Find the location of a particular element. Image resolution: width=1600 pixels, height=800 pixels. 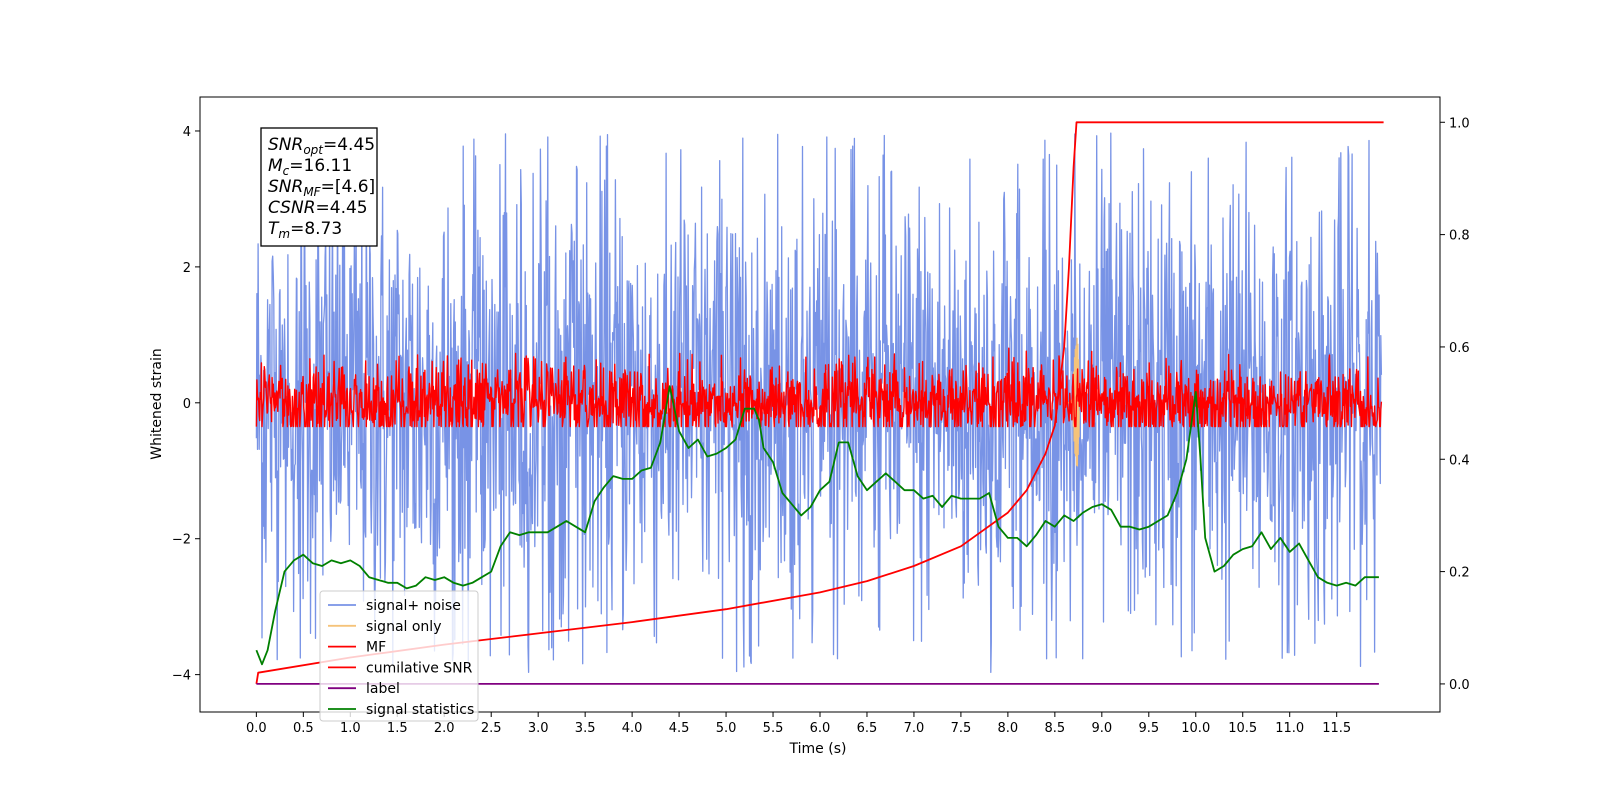

x-tick-label: 11.0 is located at coordinates (1289, 728).